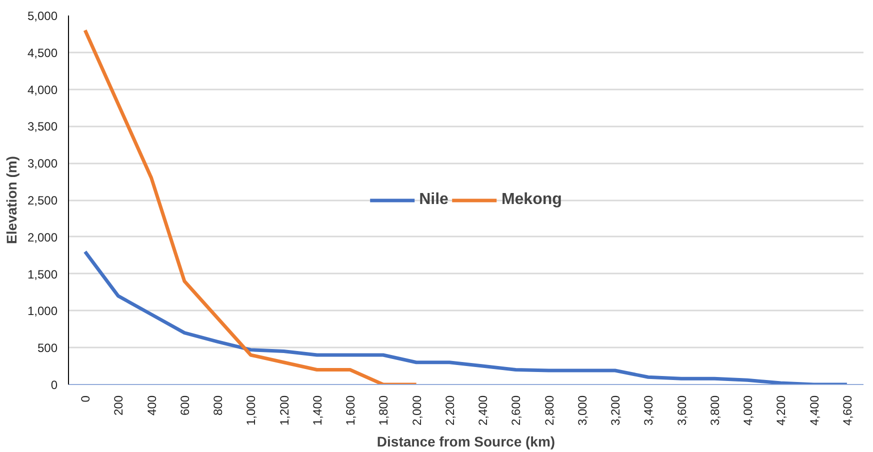  I want to click on y-tick-label: 4,000, so click(42, 89).